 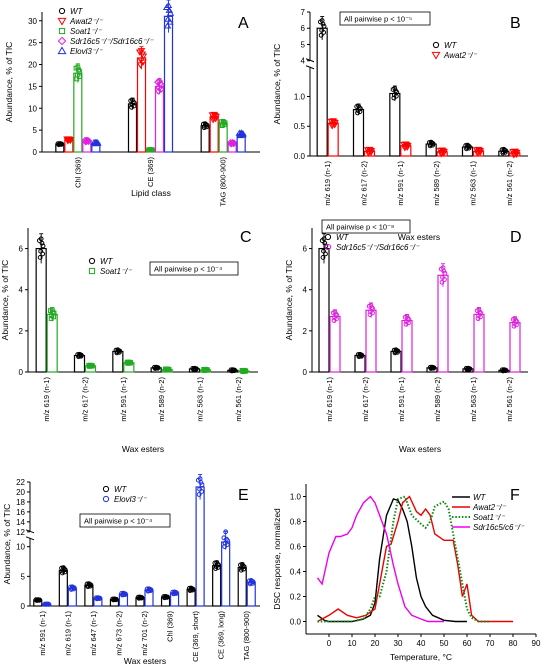 What do you see at coordinates (150, 172) in the screenshot?
I see `x-tick-label: CE (369)` at bounding box center [150, 172].